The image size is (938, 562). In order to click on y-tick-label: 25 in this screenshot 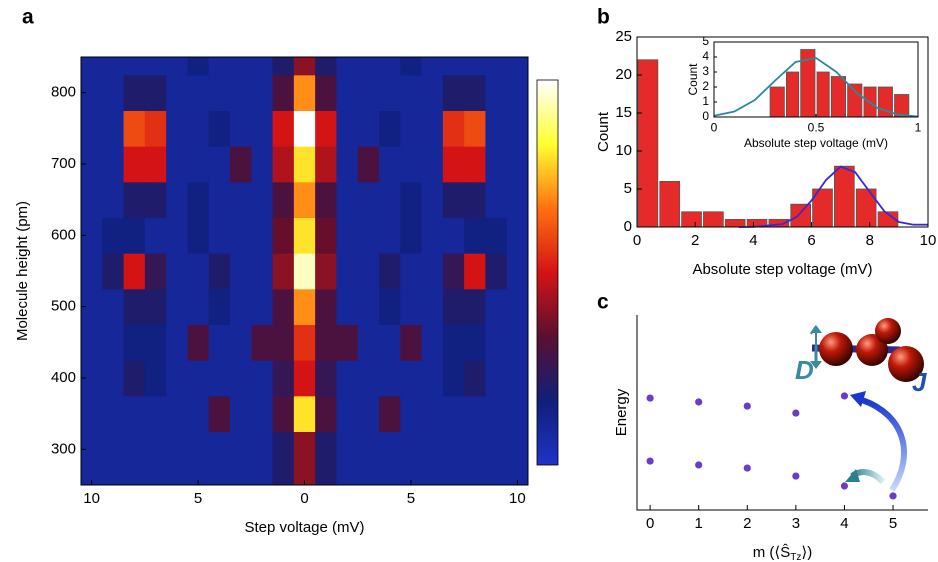, I will do `click(623, 36)`.